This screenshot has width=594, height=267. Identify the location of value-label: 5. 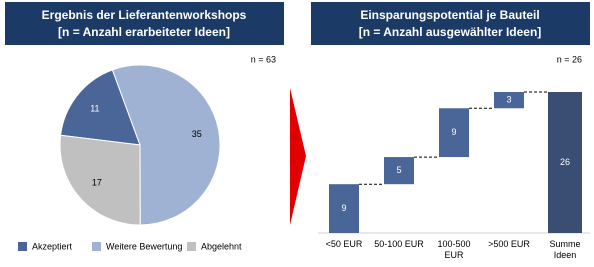
(398, 170).